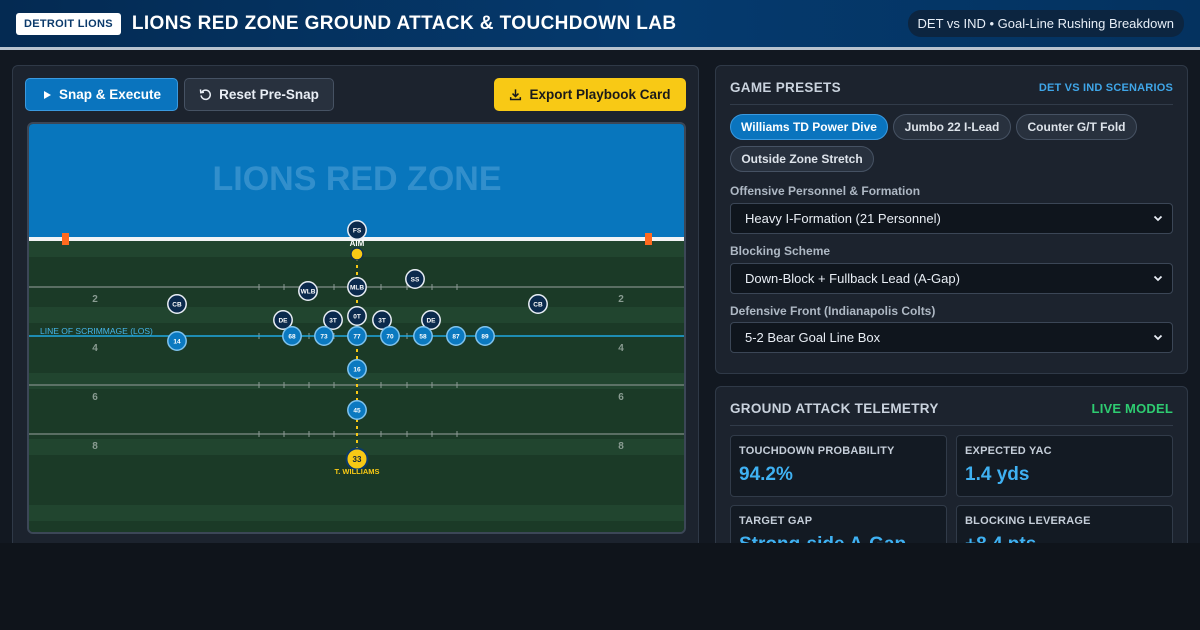 The width and height of the screenshot is (1200, 630). Describe the element at coordinates (822, 538) in the screenshot. I see `metric-value: Strong-side A-Gap` at that location.